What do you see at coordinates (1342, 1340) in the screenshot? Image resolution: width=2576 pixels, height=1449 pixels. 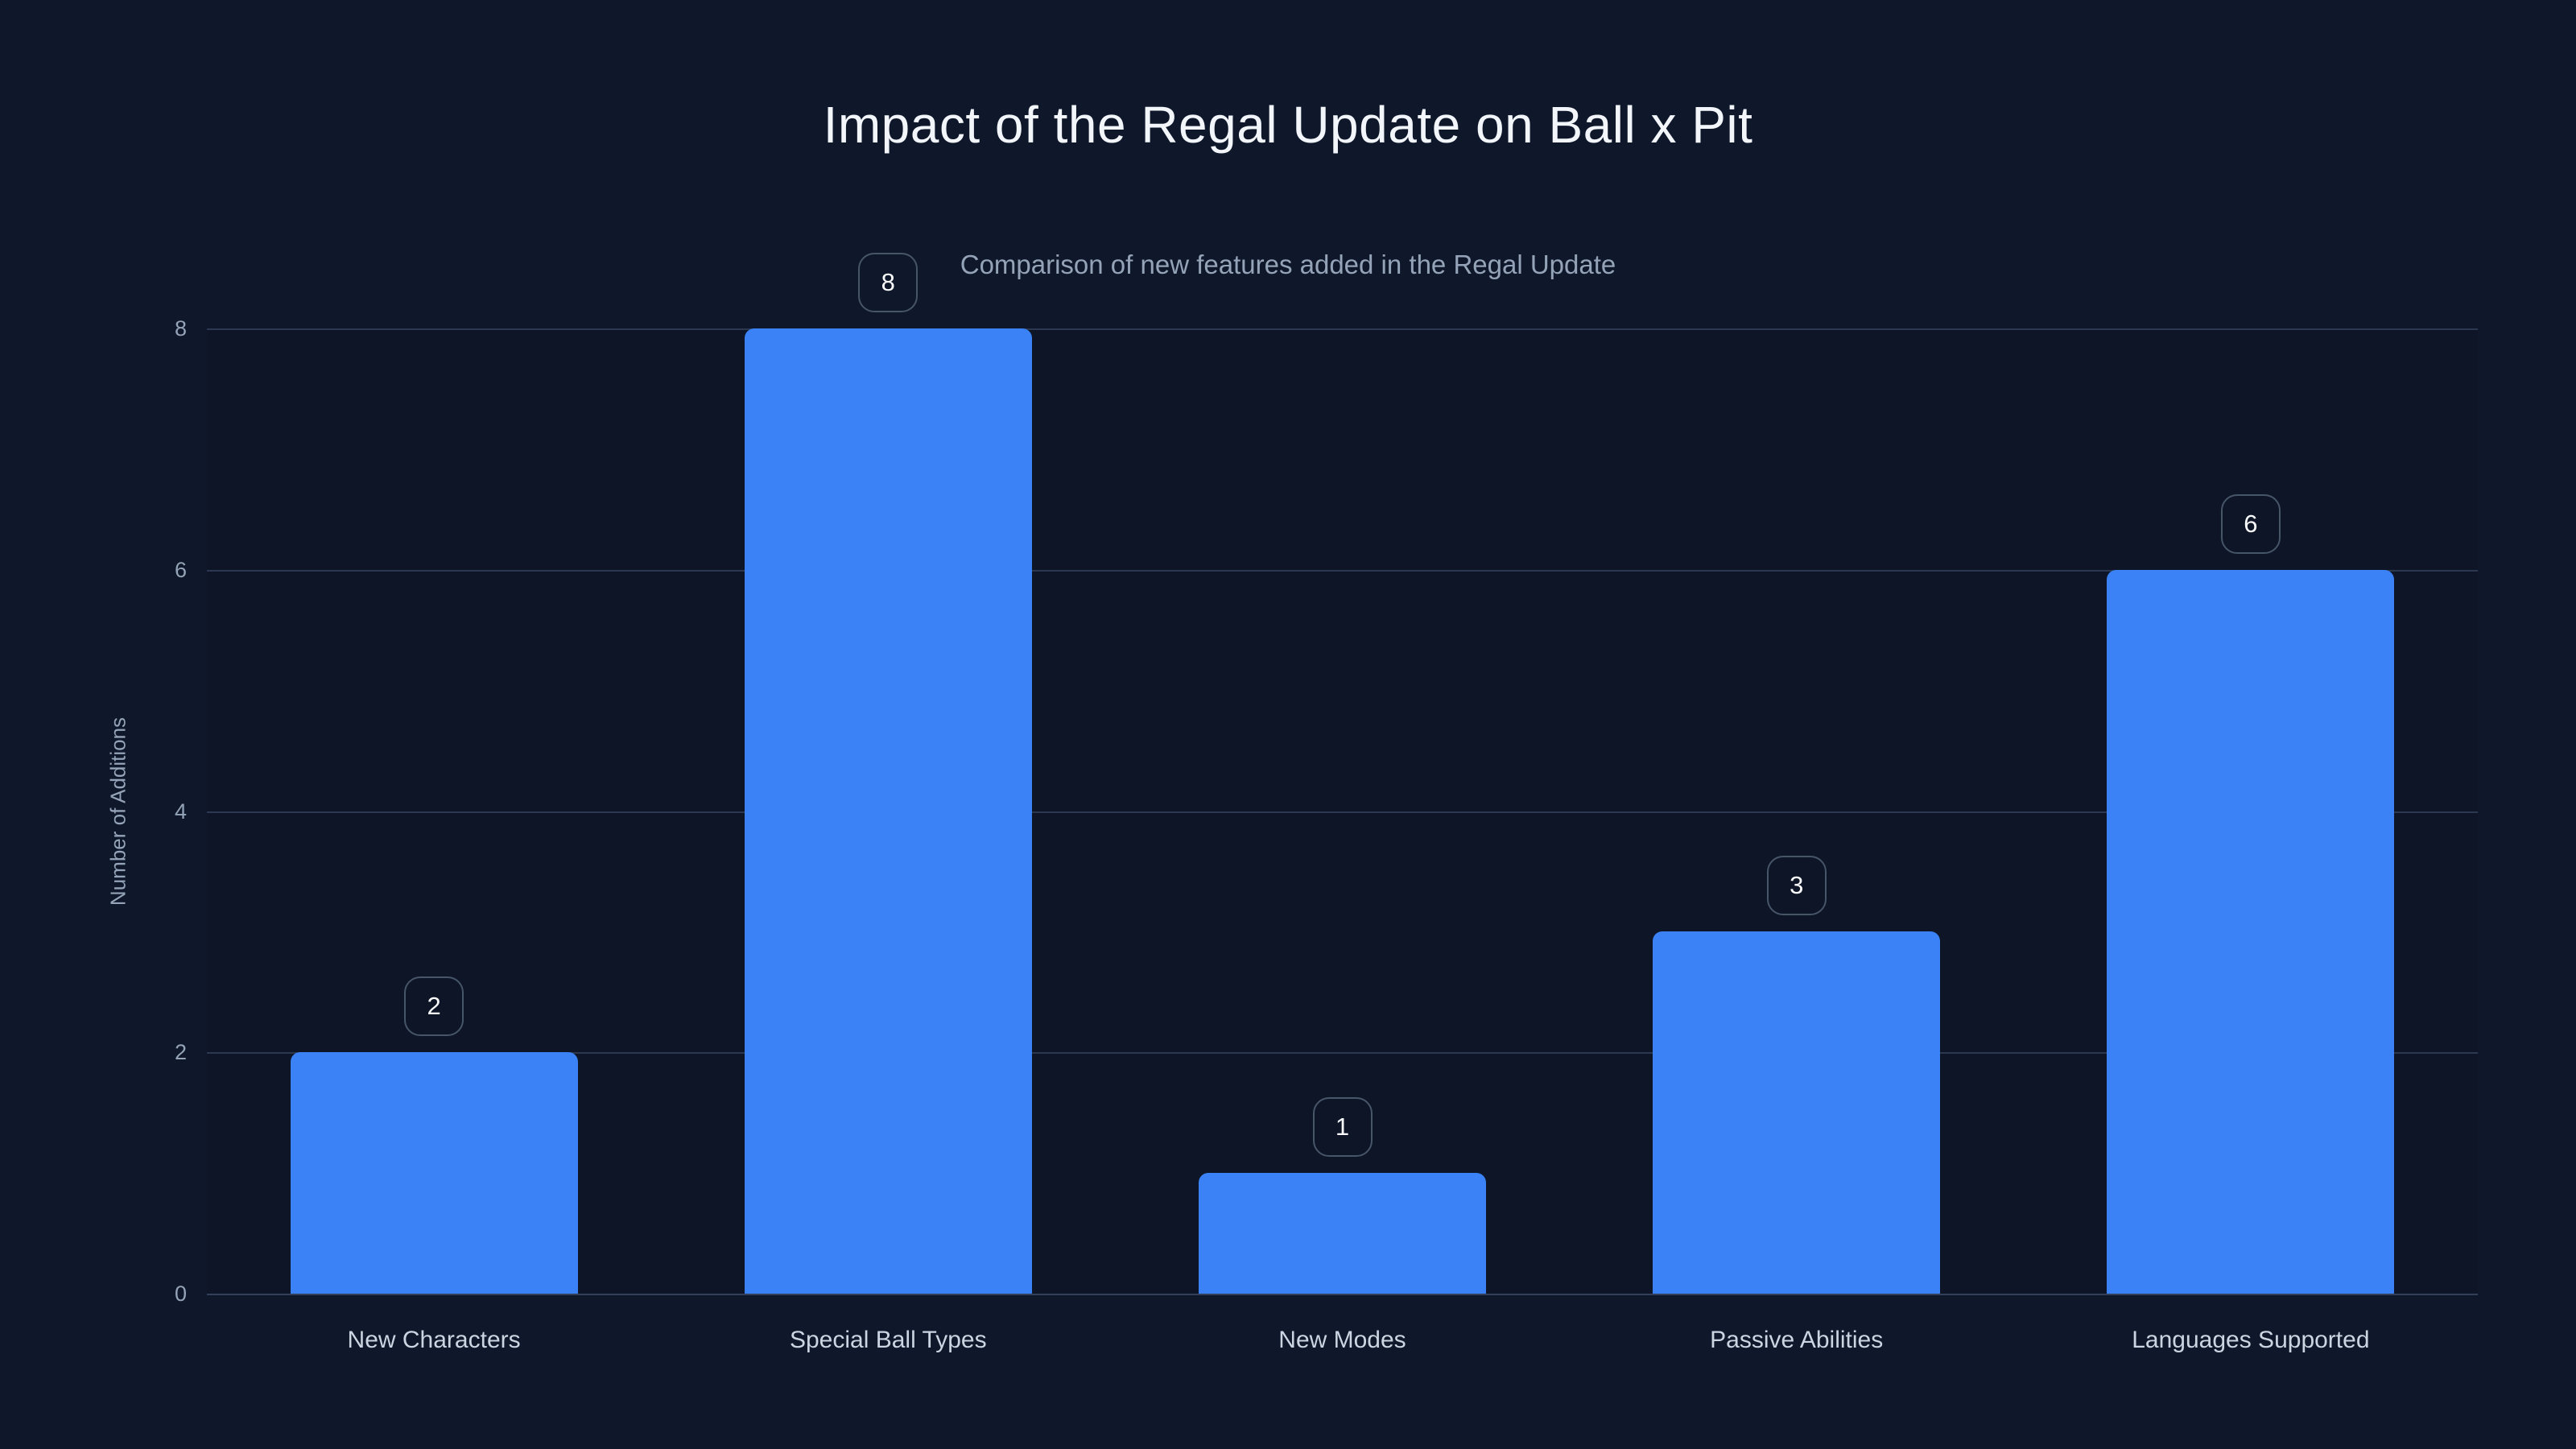 I see `x-category-label: New Modes` at bounding box center [1342, 1340].